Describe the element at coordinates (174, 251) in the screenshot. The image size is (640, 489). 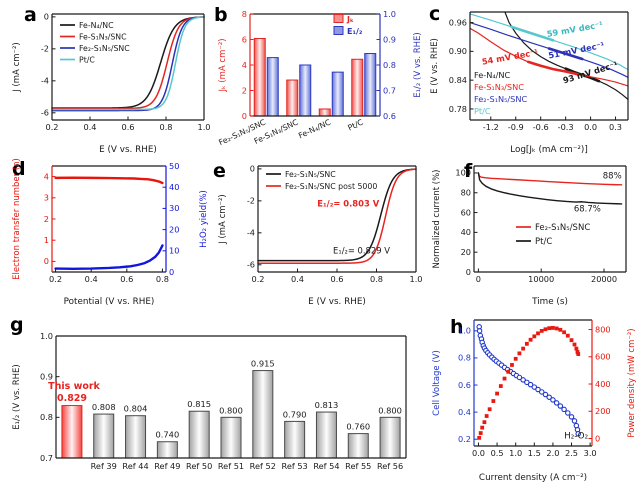
I see `svg-text: 10` at that location.